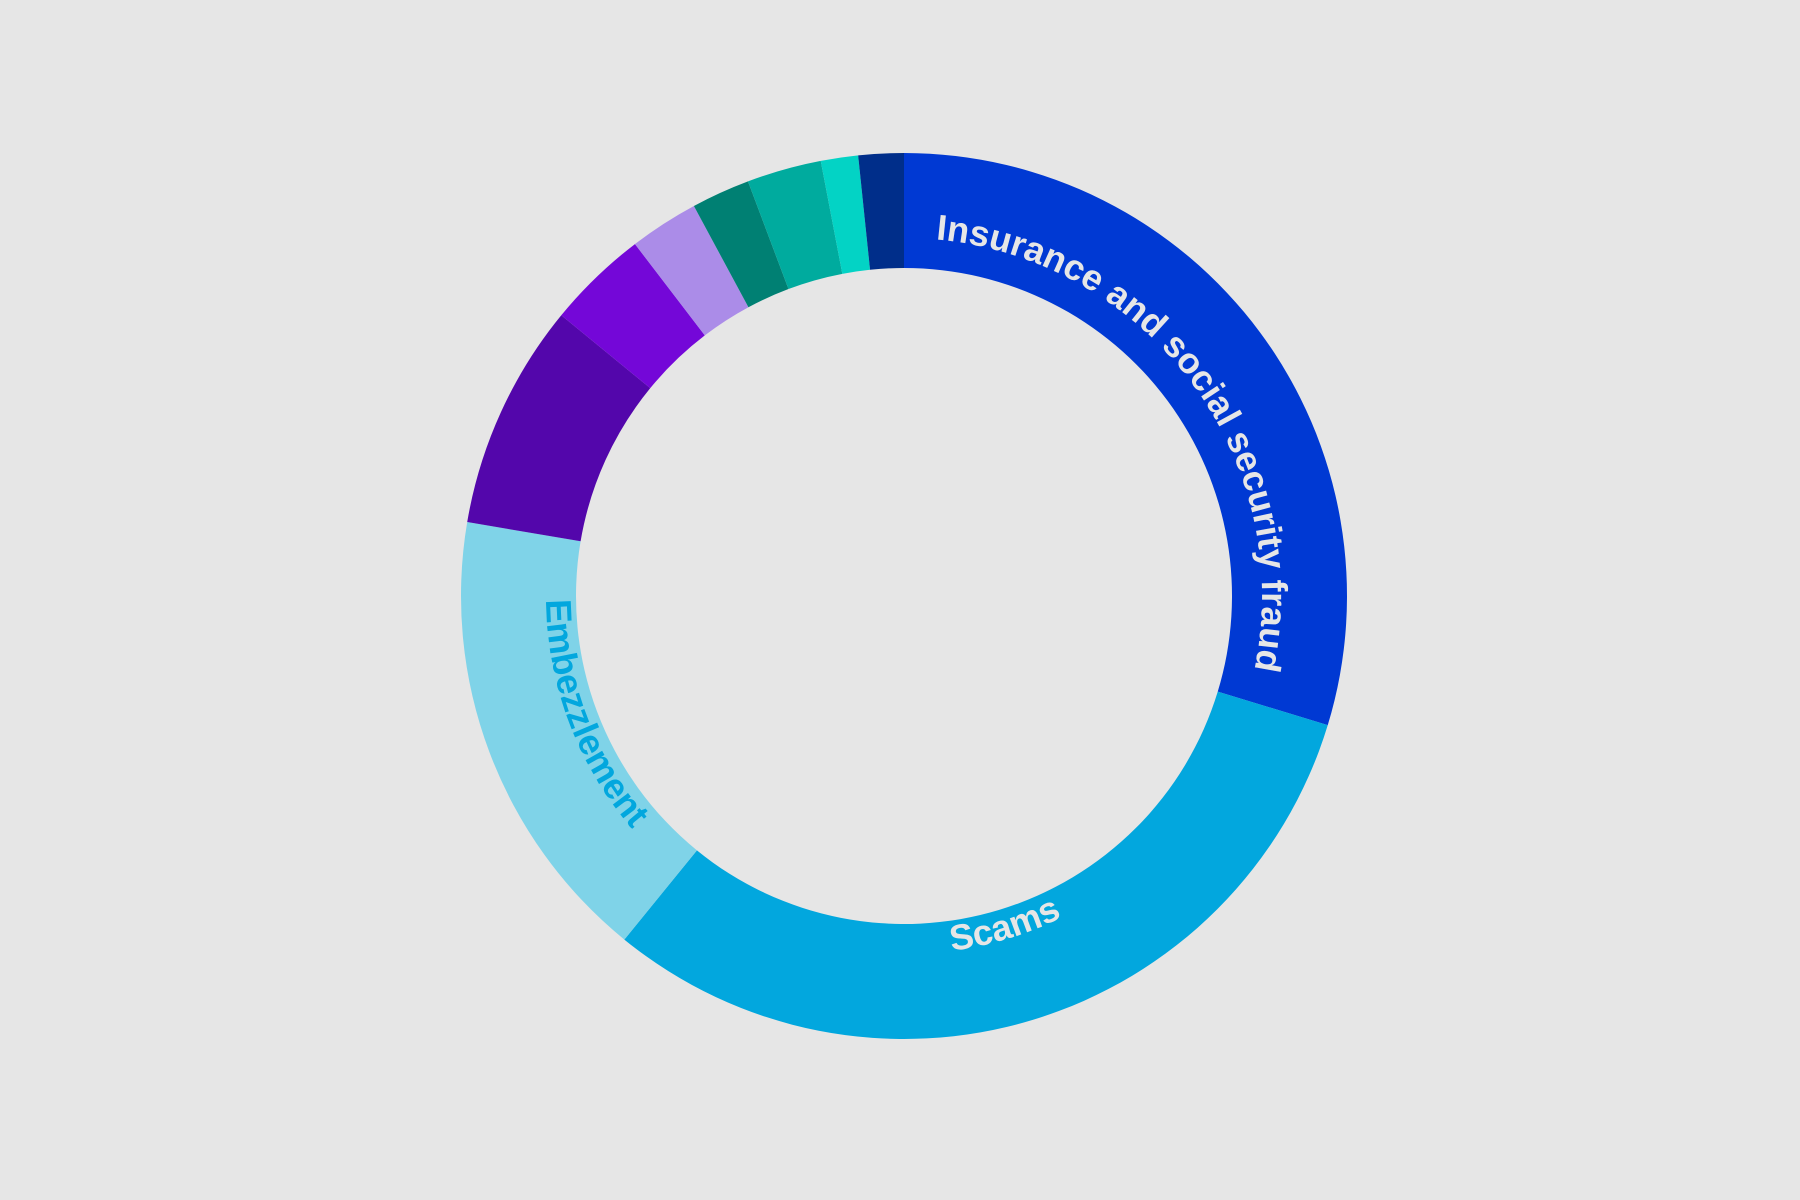 The image size is (1800, 1200). Describe the element at coordinates (579, 731) in the screenshot. I see `slice-embezzlement` at that location.